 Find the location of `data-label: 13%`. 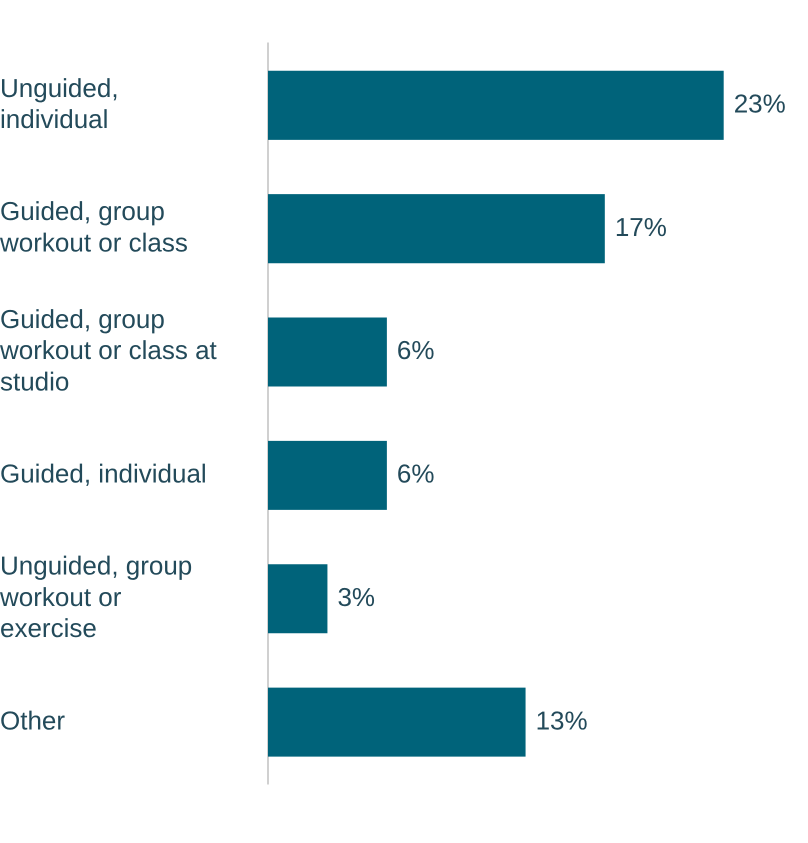

data-label: 13% is located at coordinates (562, 720).